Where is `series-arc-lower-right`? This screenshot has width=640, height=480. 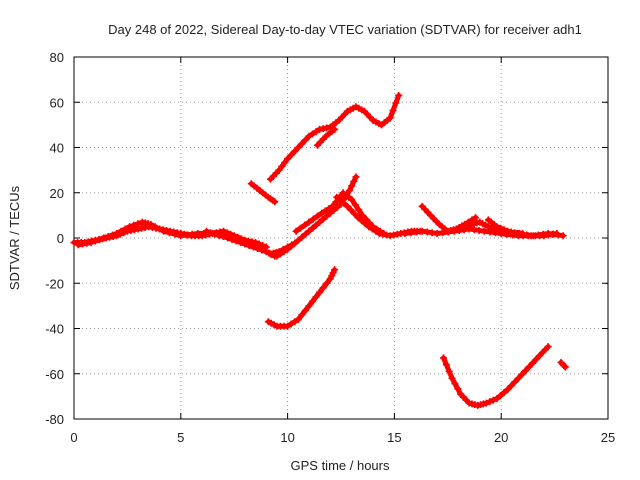
series-arc-lower-right is located at coordinates (496, 376).